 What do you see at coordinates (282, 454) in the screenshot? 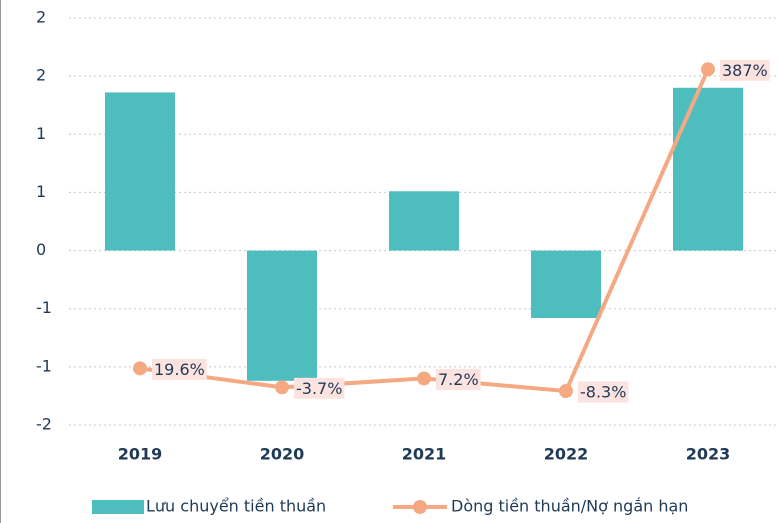
I see `x-tick-label: 2020` at bounding box center [282, 454].